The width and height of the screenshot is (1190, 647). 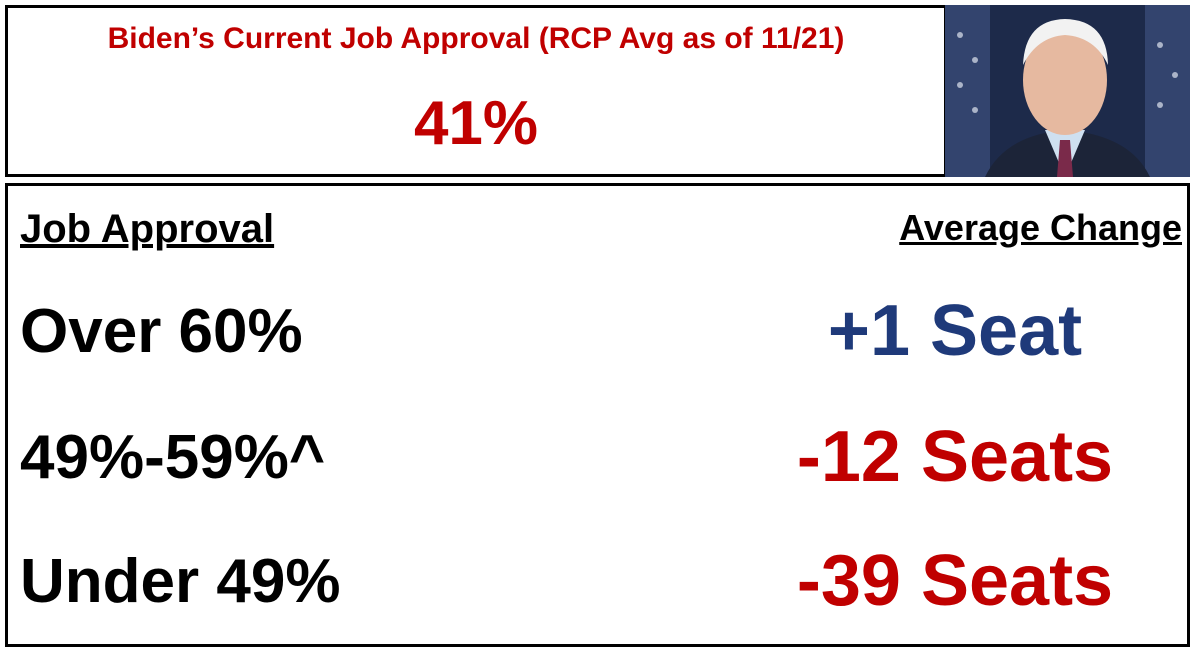 I want to click on row-label: Over 60%, so click(x=161, y=331).